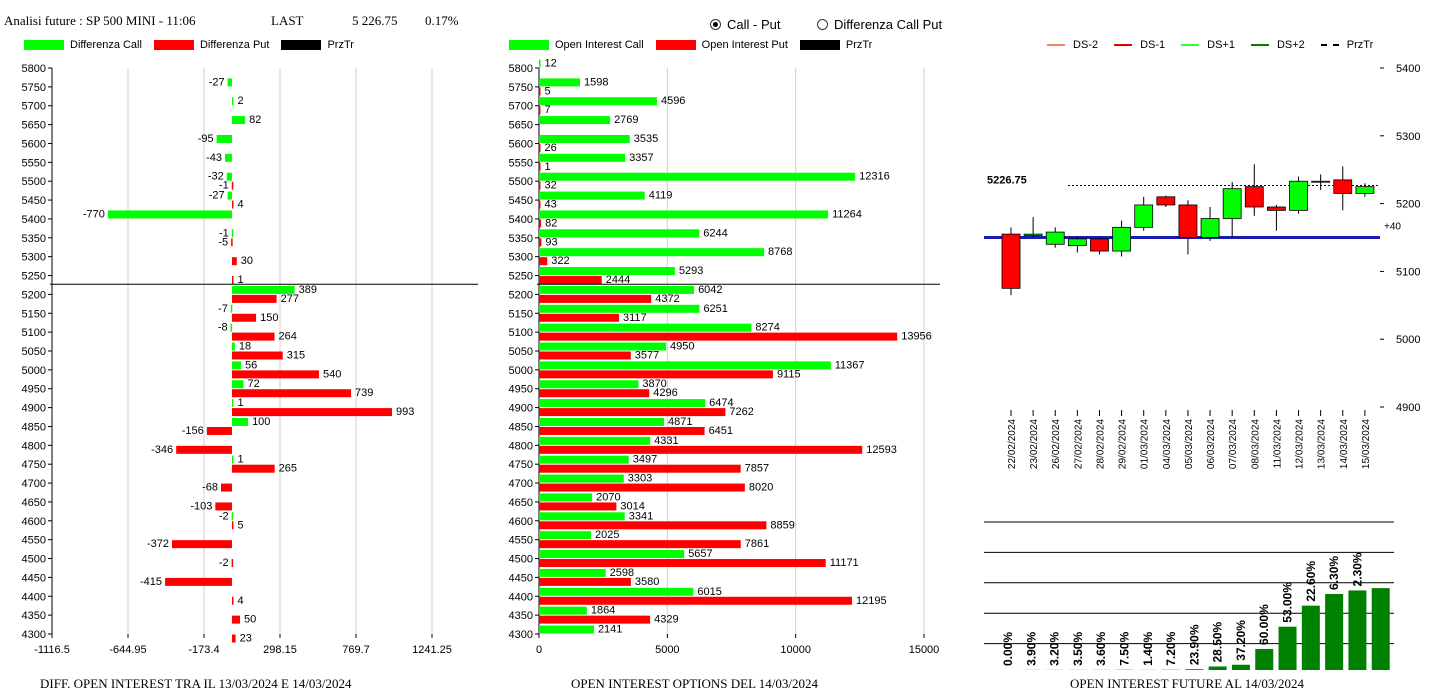 The height and width of the screenshot is (695, 1443). Describe the element at coordinates (521, 427) in the screenshot. I see `strike-label: 4850` at that location.